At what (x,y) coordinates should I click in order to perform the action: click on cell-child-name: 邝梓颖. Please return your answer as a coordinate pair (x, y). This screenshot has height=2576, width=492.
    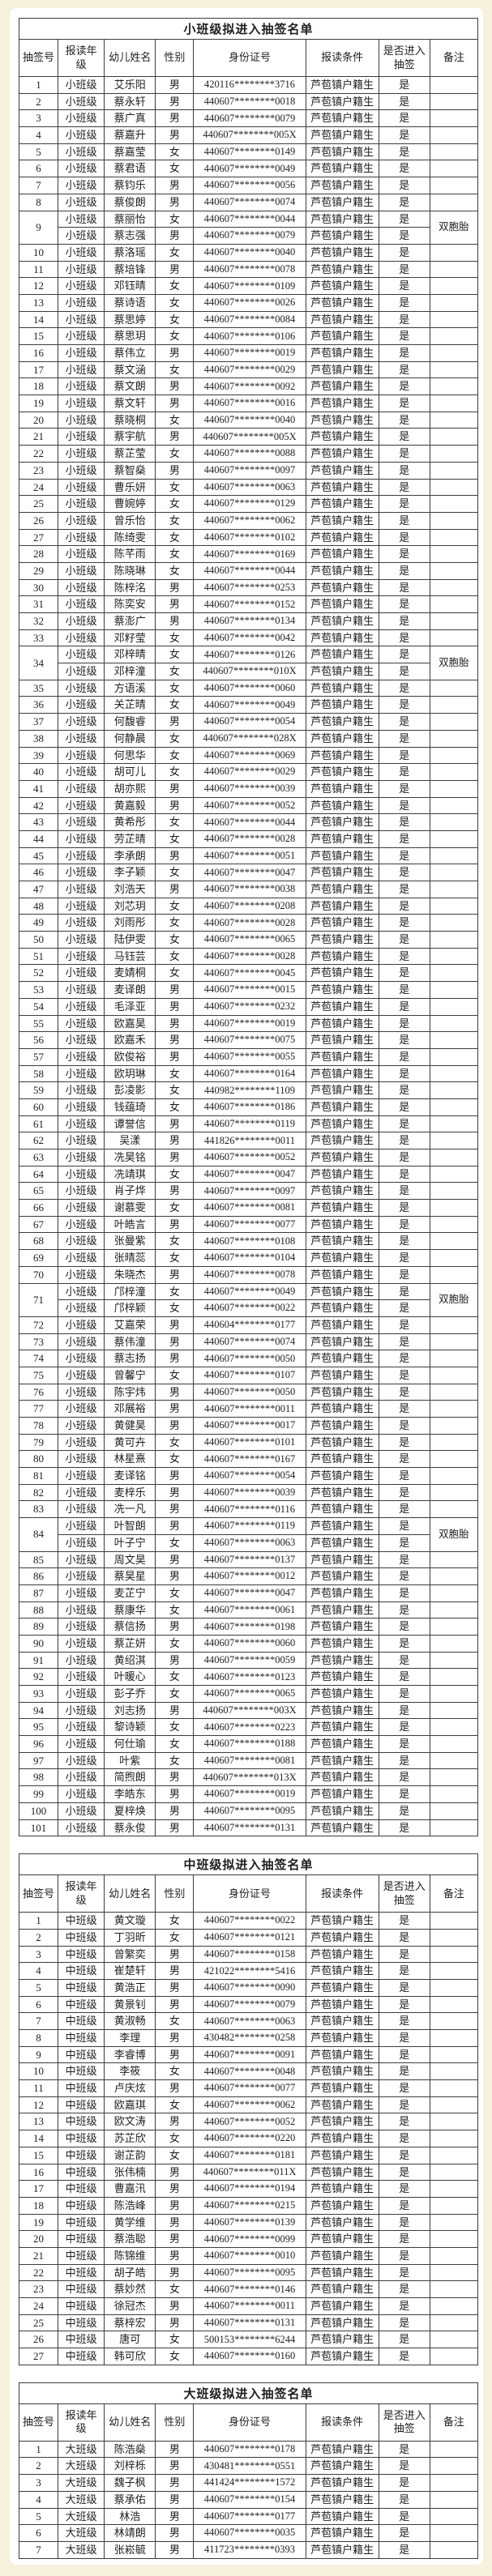
    Looking at the image, I should click on (130, 1308).